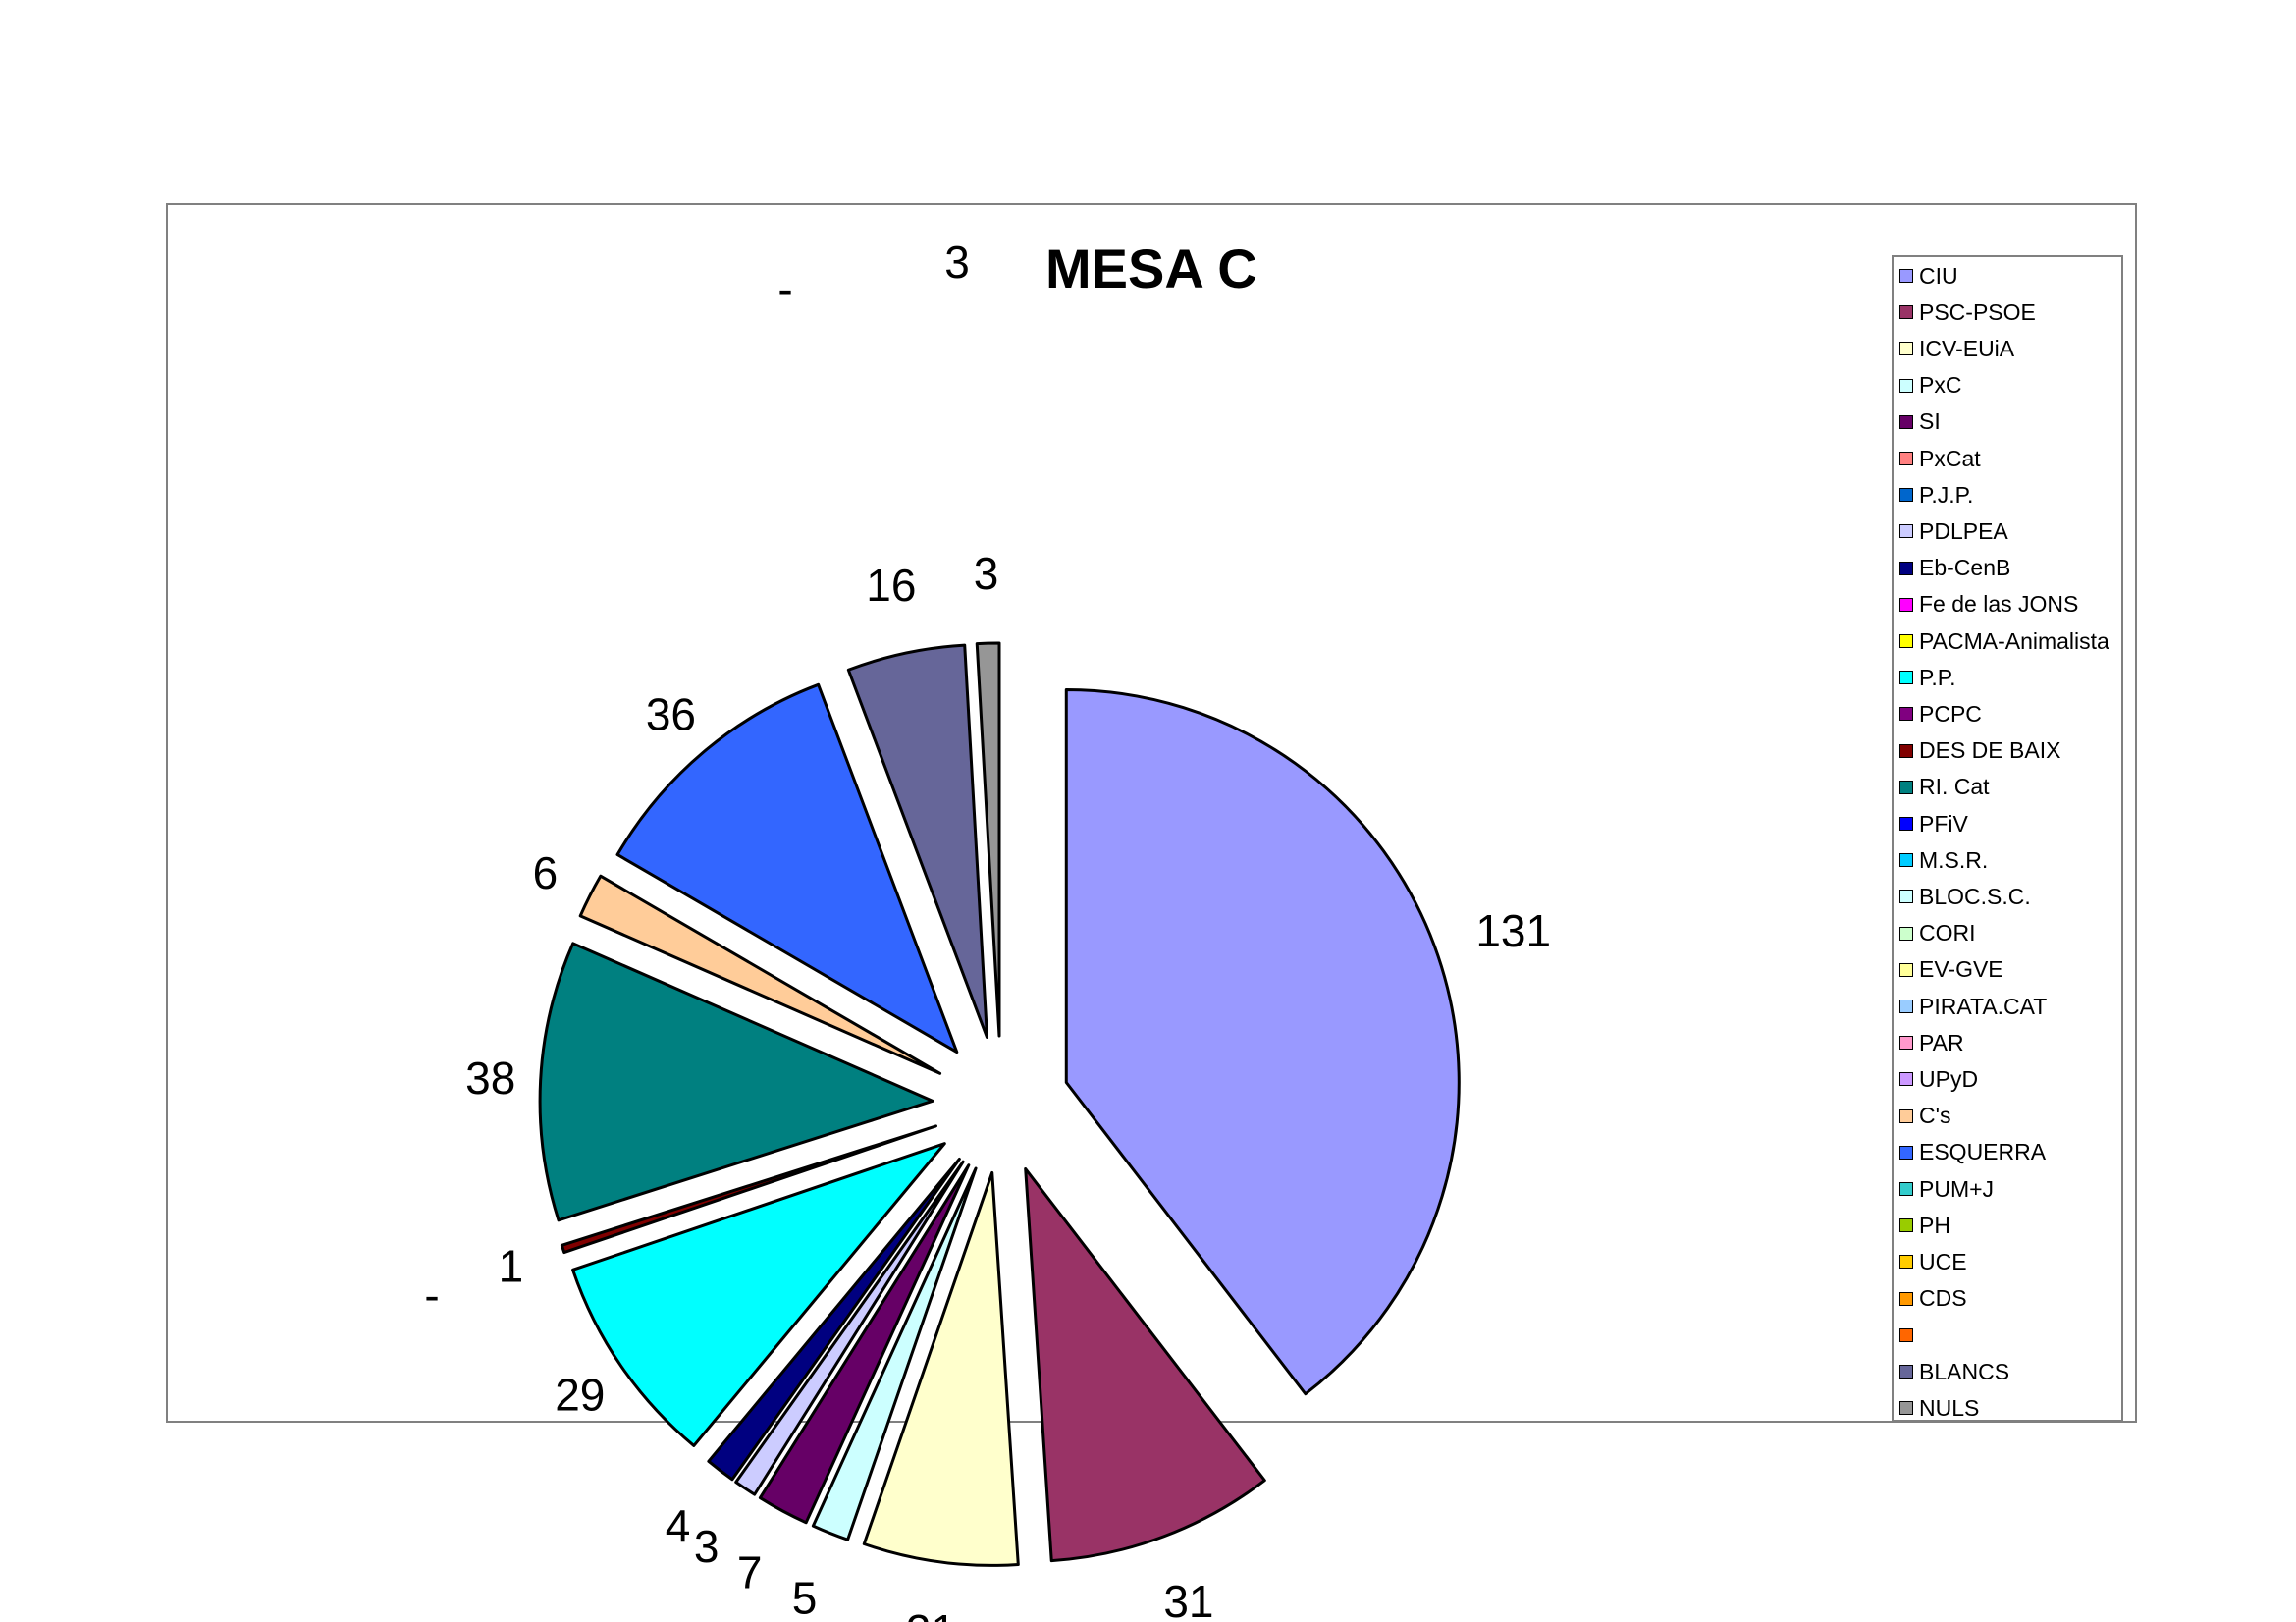  I want to click on legend-item: UCE, so click(1933, 1261).